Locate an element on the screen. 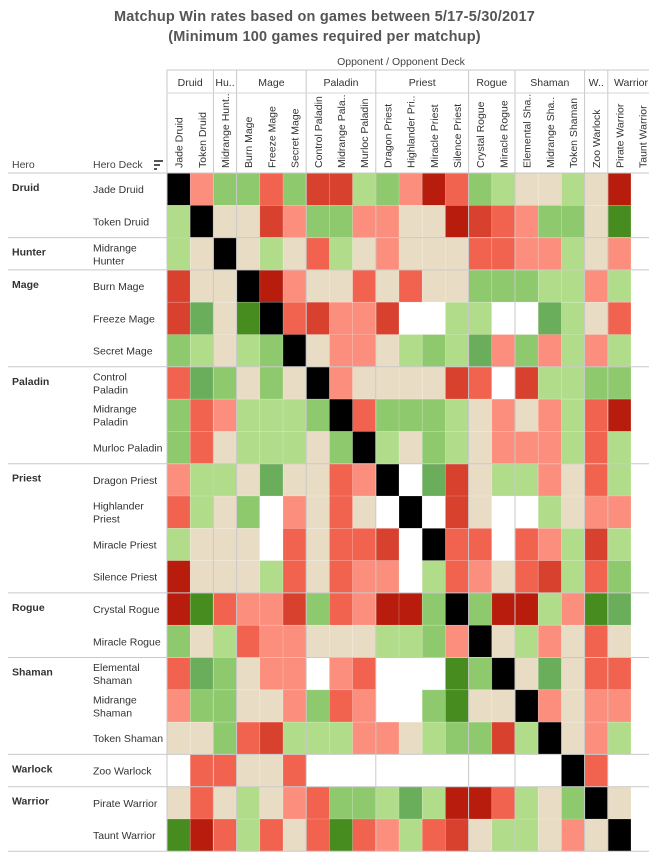  opponent-deck-label: Crystal Rogue is located at coordinates (481, 134).